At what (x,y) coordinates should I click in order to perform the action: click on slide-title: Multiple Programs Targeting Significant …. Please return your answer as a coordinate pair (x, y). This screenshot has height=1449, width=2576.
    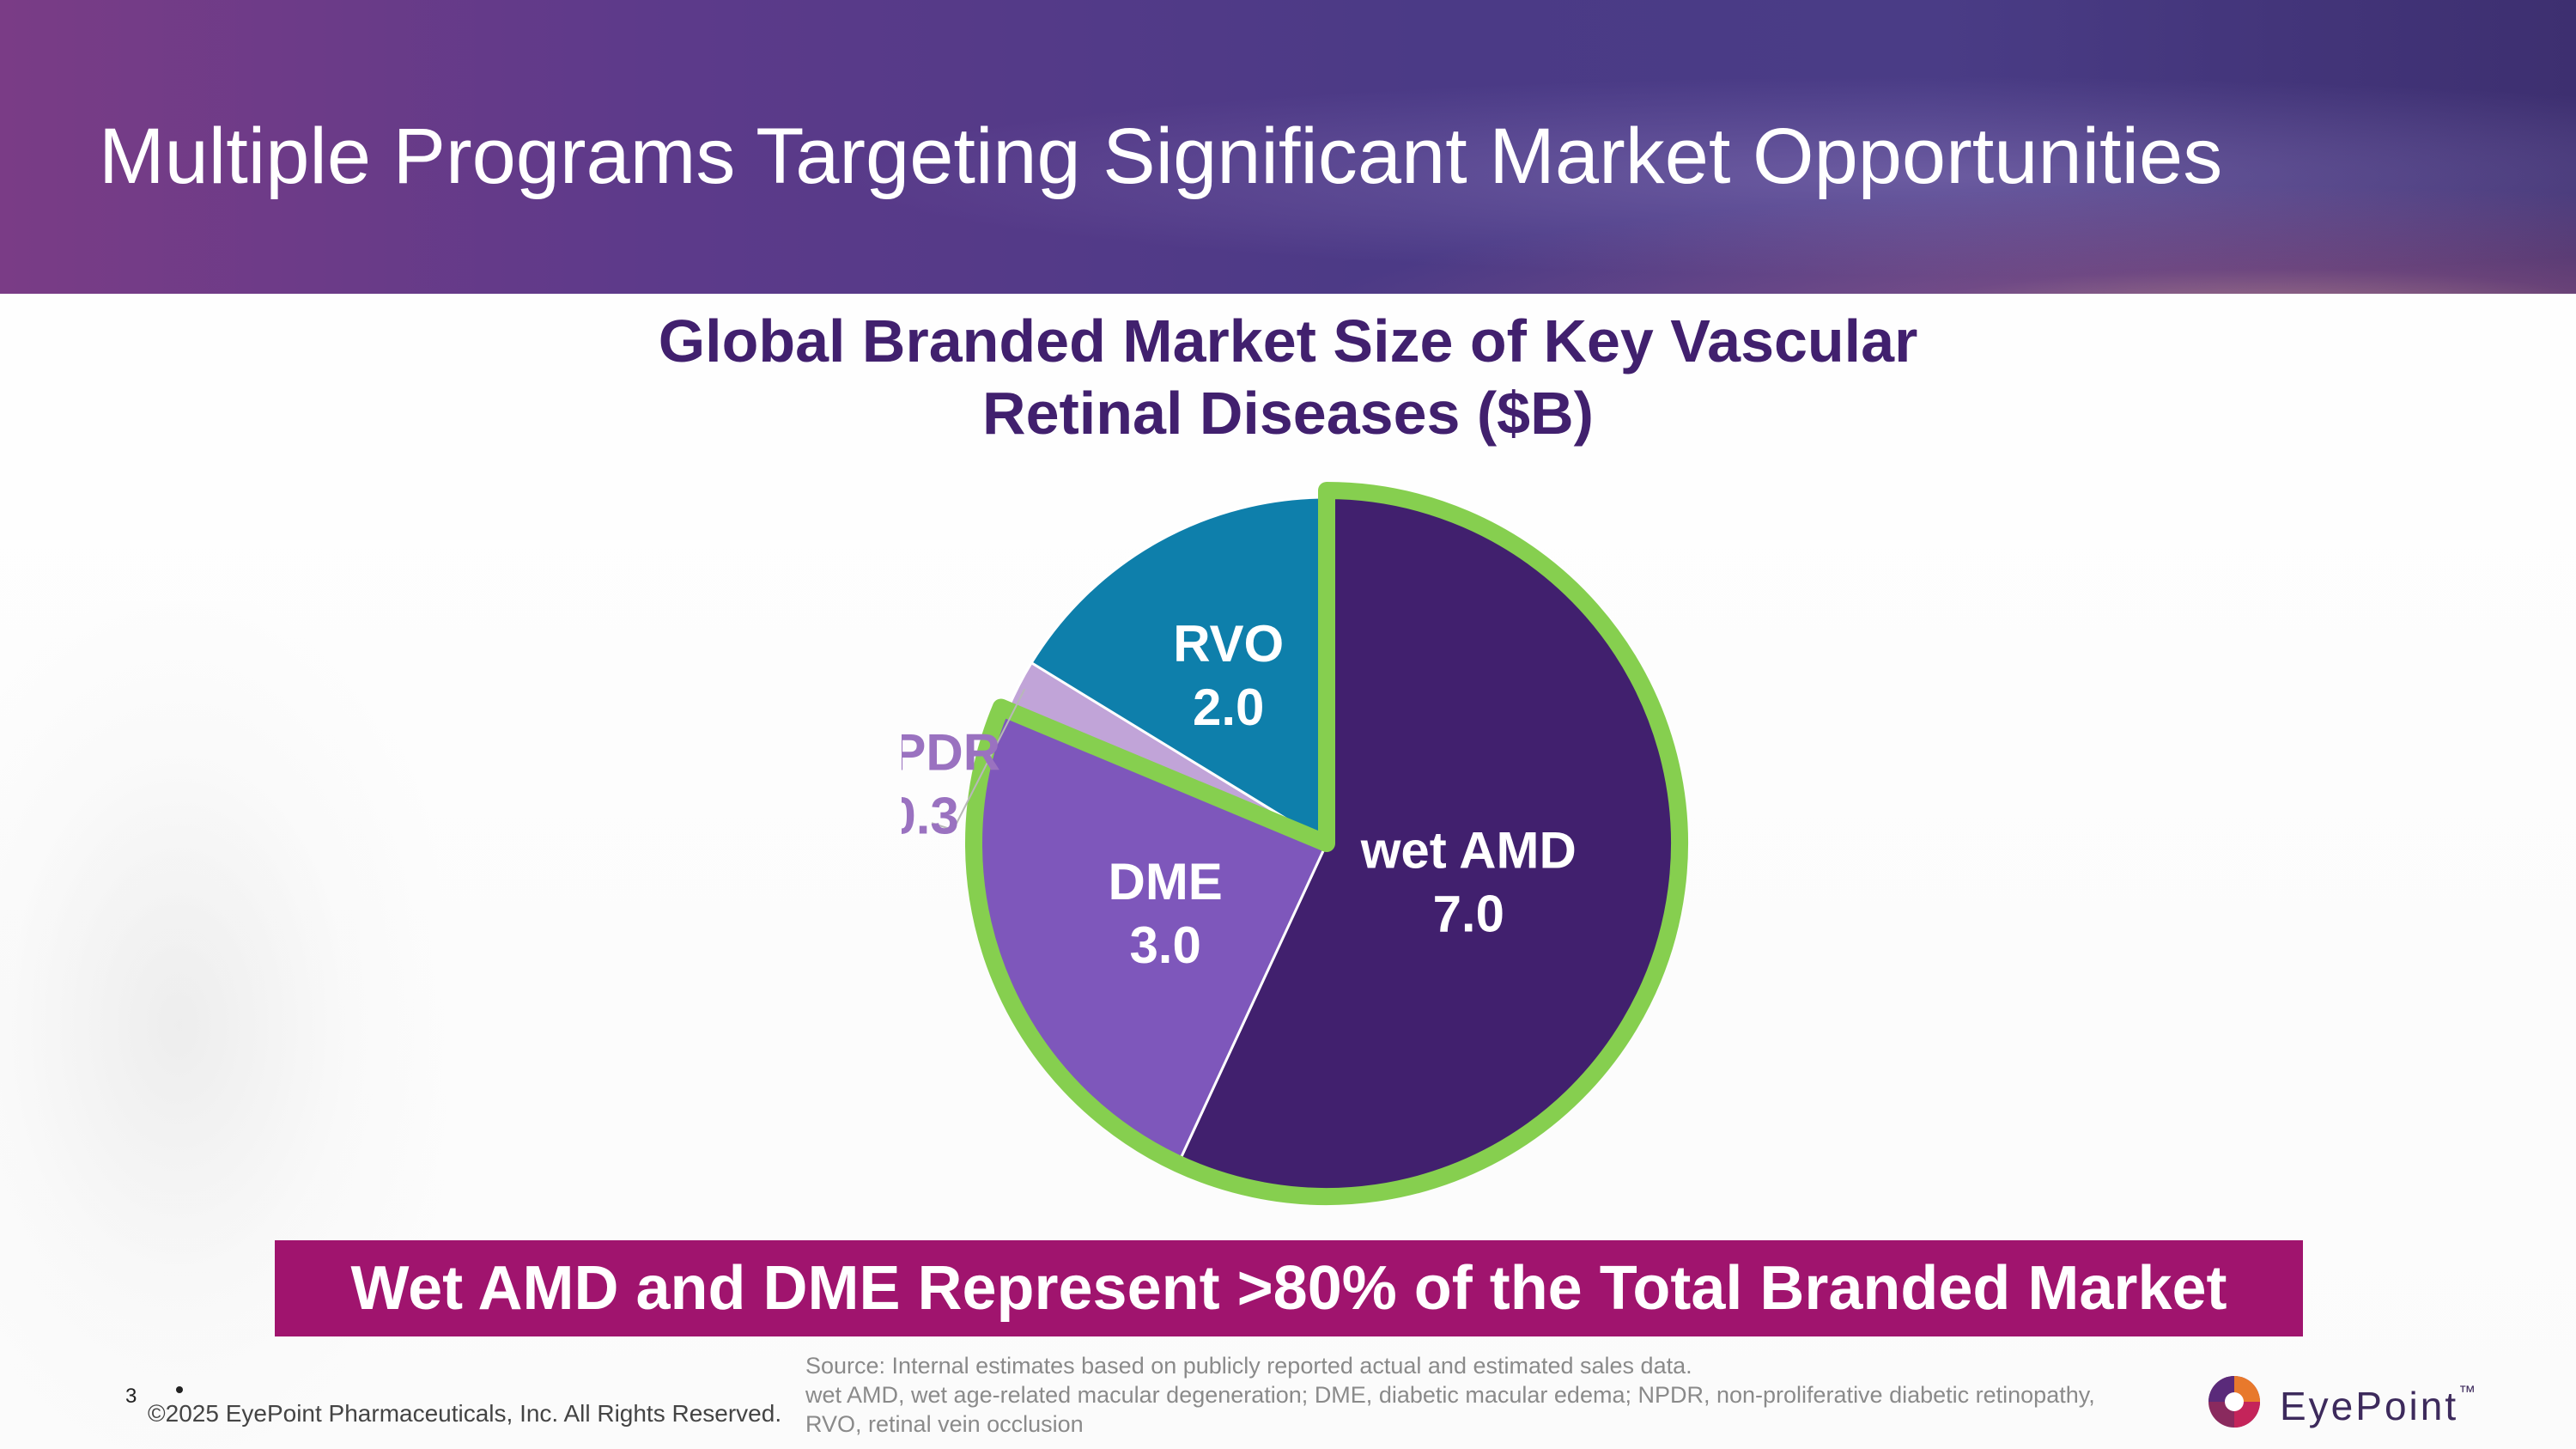
    Looking at the image, I should click on (1161, 156).